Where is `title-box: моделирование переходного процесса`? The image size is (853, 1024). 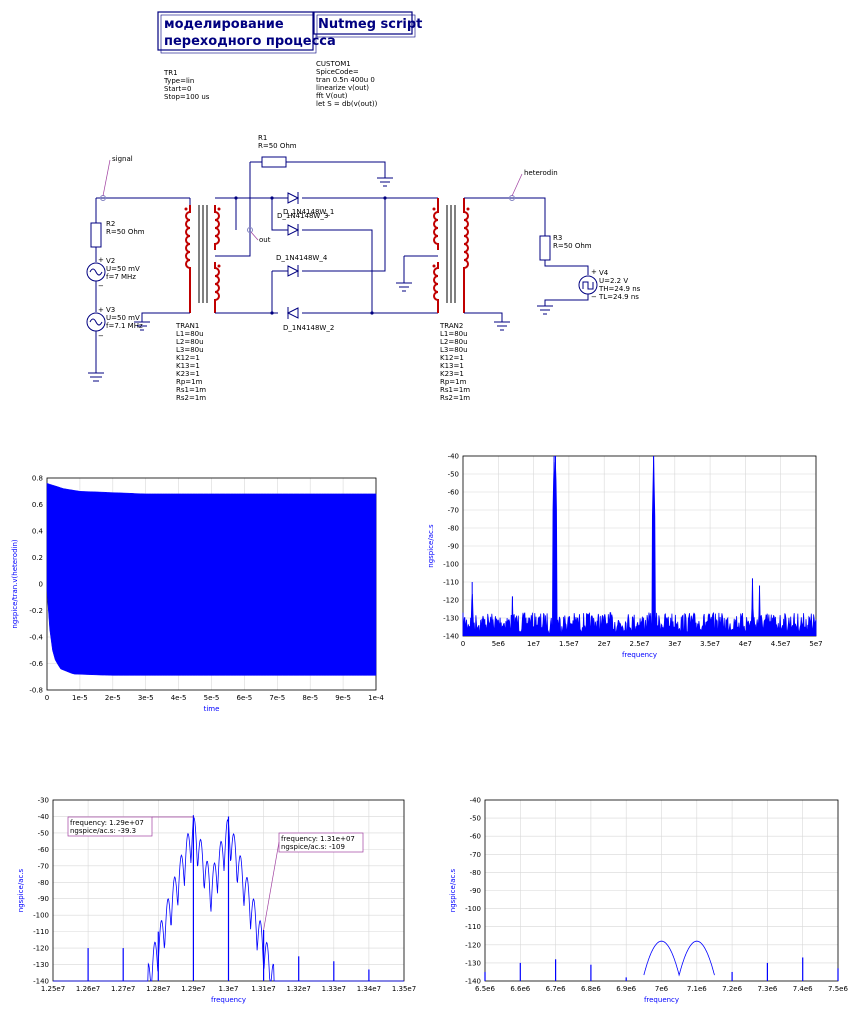 title-box: моделирование переходного процесса is located at coordinates (246, 32).